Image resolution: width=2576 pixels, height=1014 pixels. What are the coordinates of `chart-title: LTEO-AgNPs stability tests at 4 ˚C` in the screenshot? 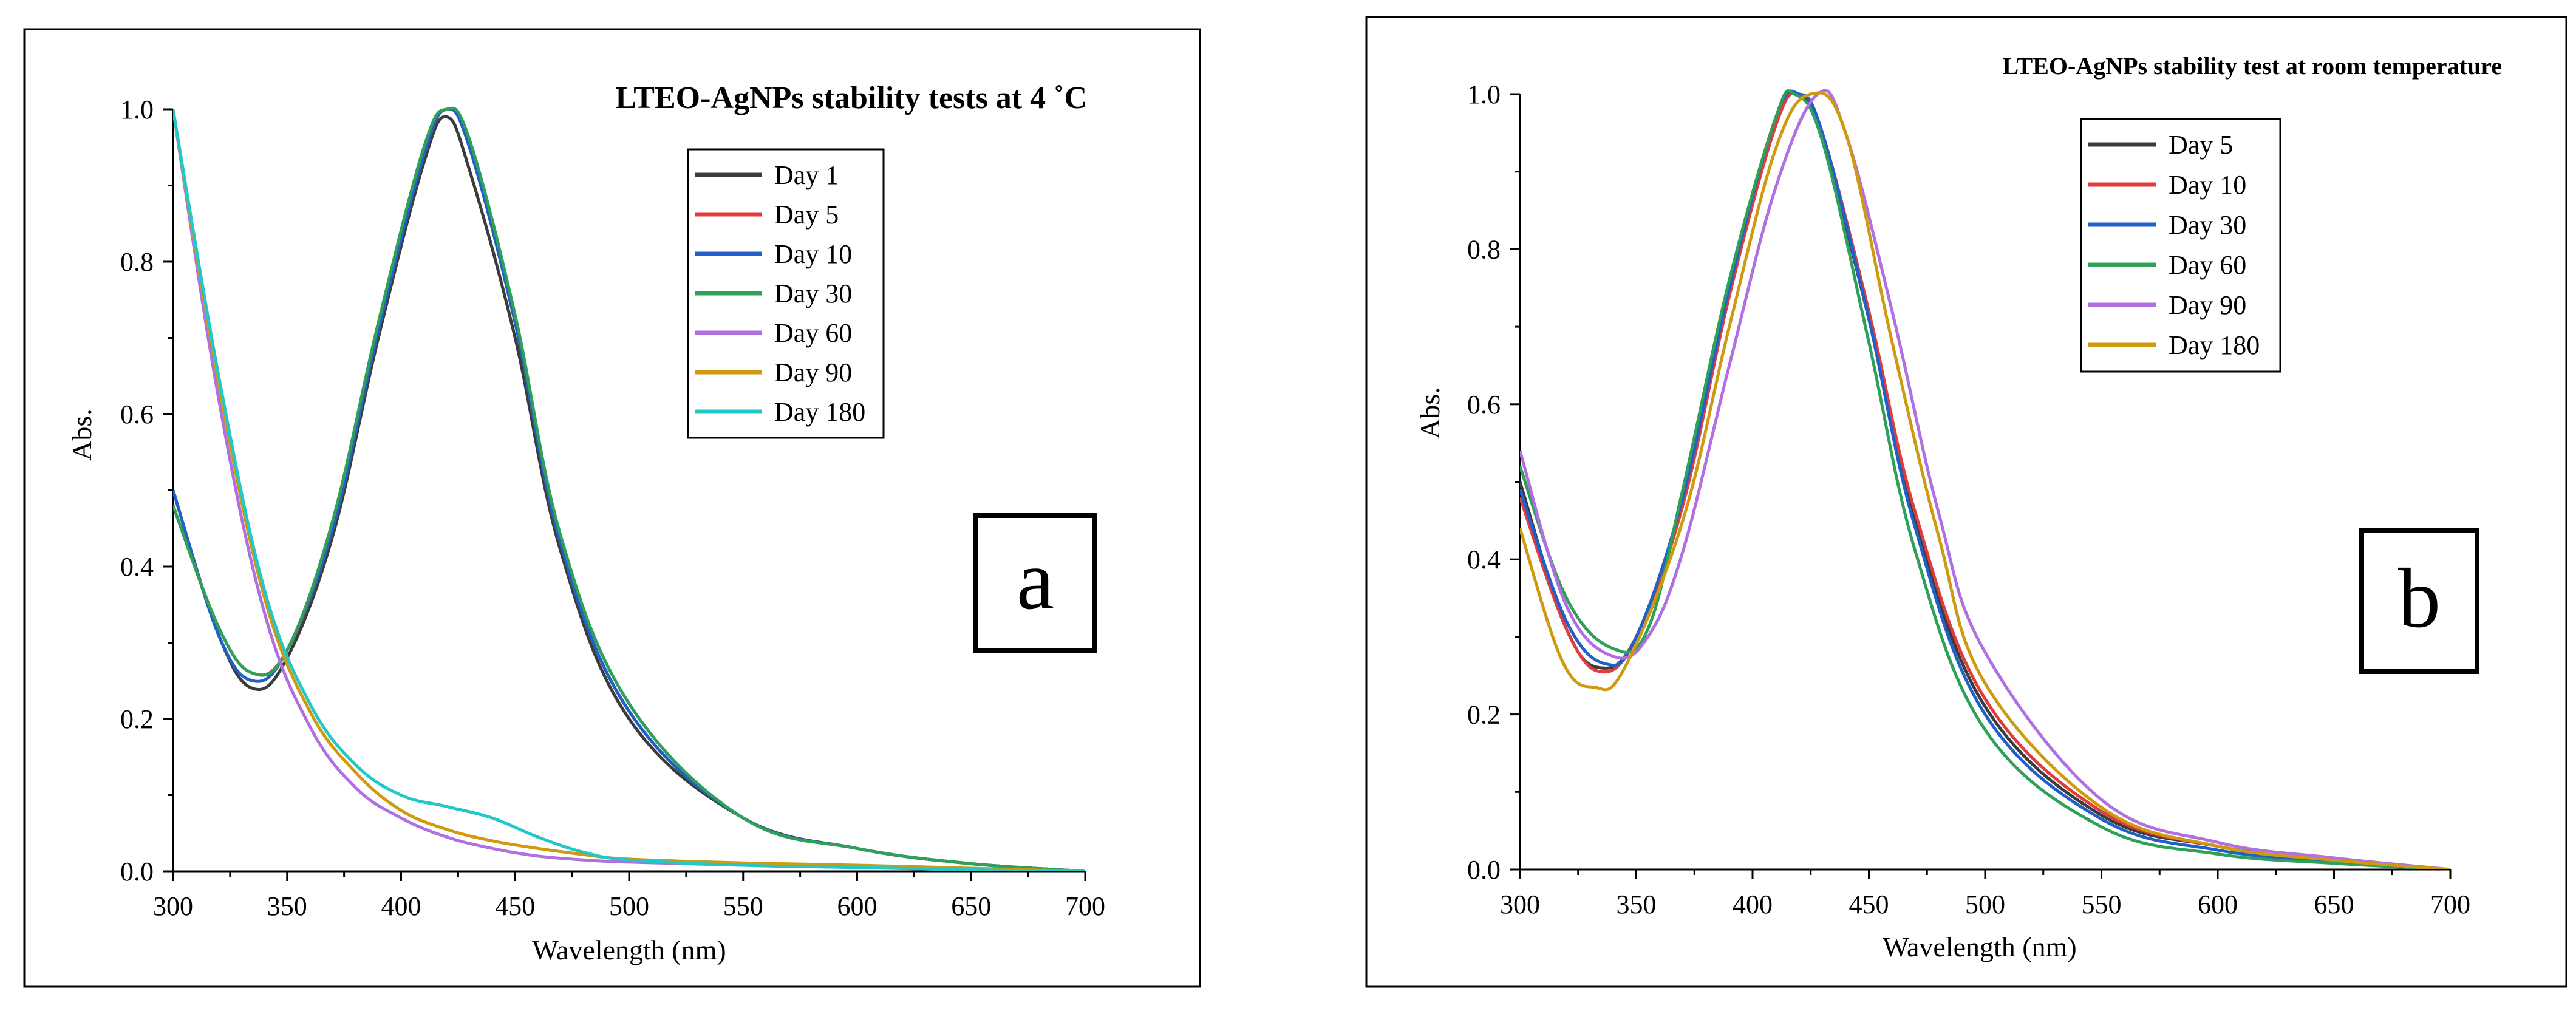 It's located at (851, 98).